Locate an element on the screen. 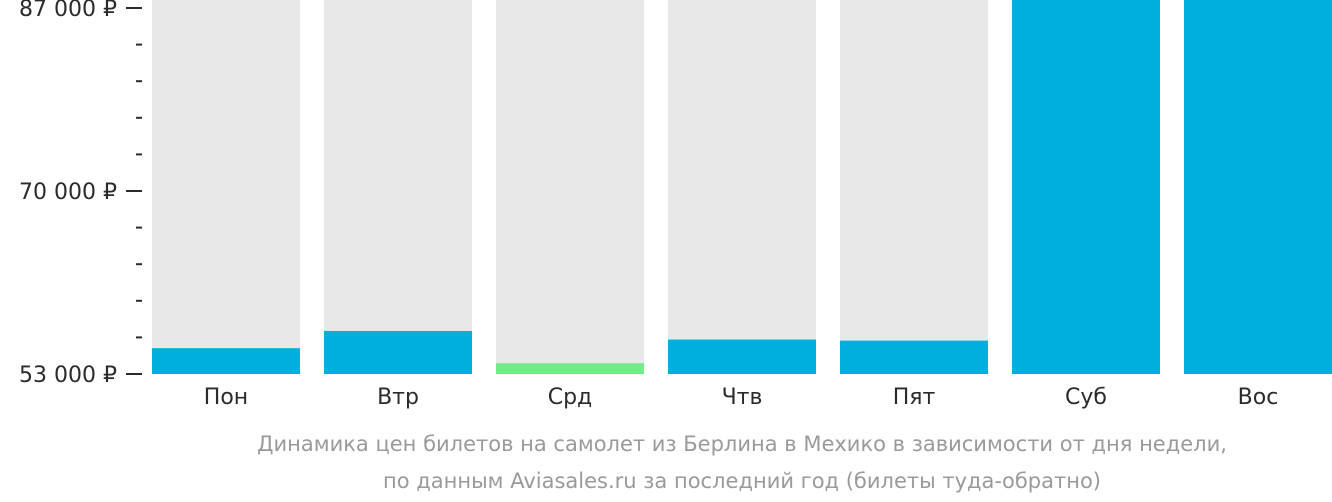  y-tick-label: 53 000 ₽ is located at coordinates (68, 375).